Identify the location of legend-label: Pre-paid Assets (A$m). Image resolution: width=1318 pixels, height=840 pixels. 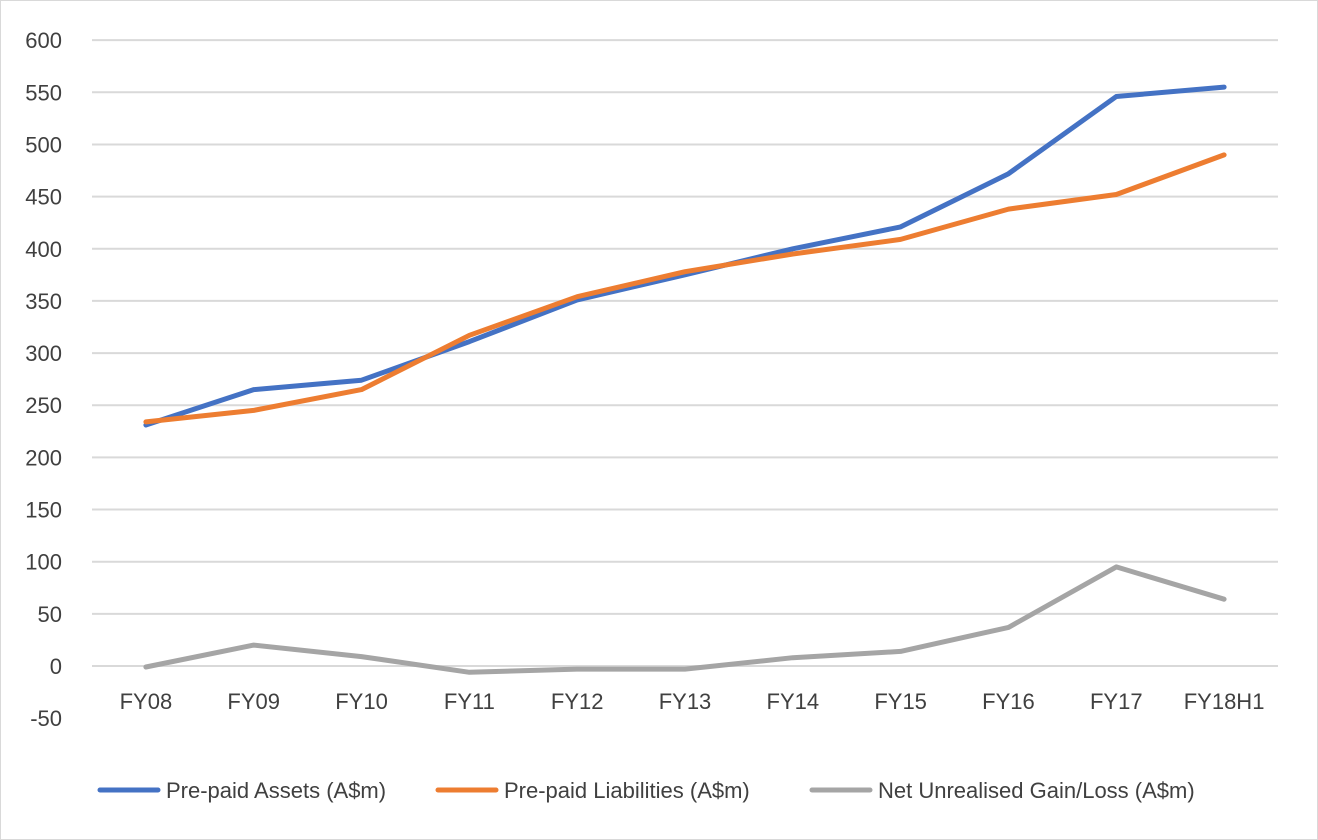
(276, 790).